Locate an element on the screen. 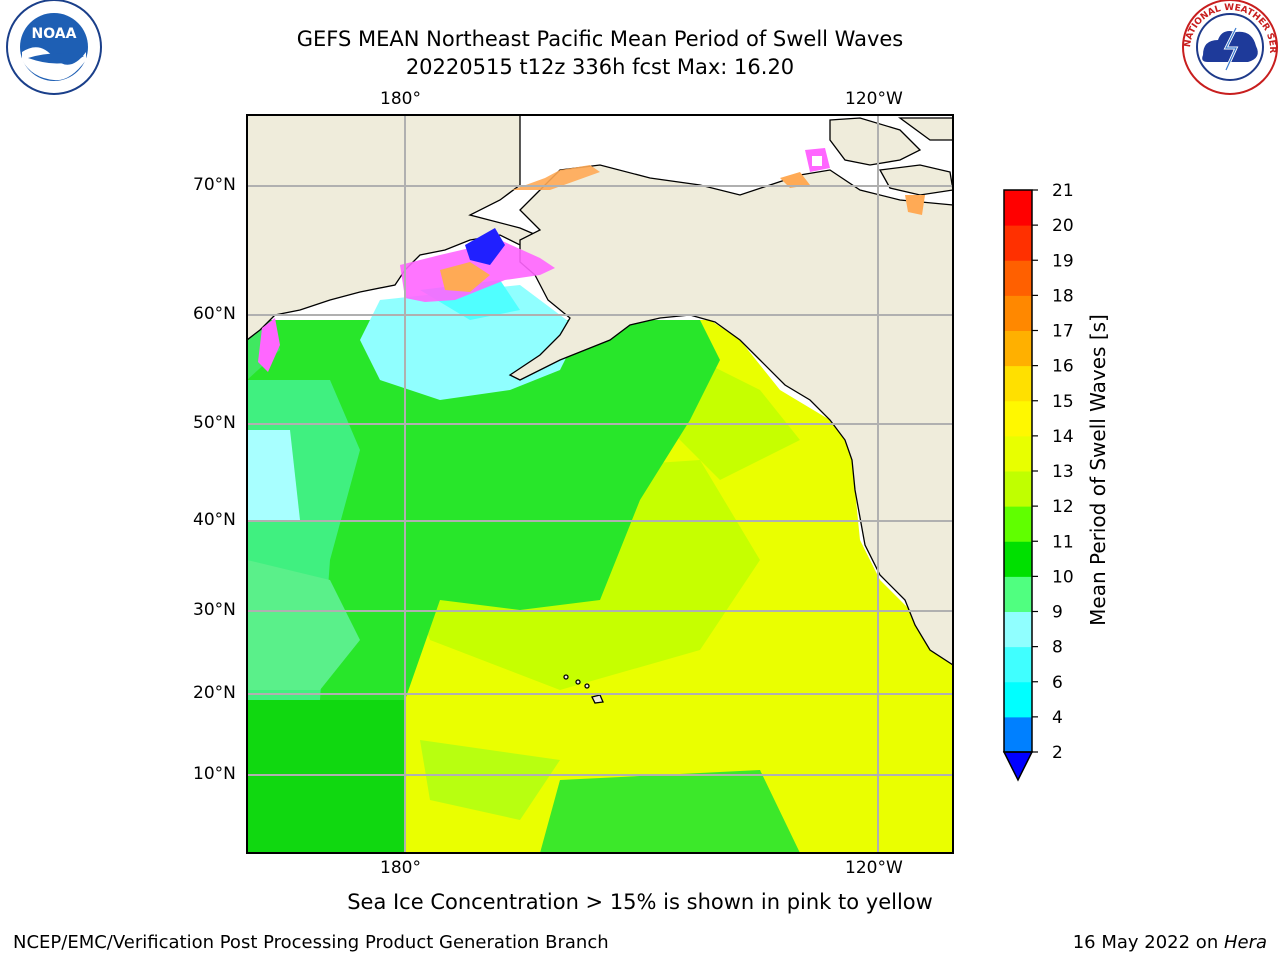 This screenshot has height=960, width=1280. colorbar-tick-label: 9 is located at coordinates (1057, 613).